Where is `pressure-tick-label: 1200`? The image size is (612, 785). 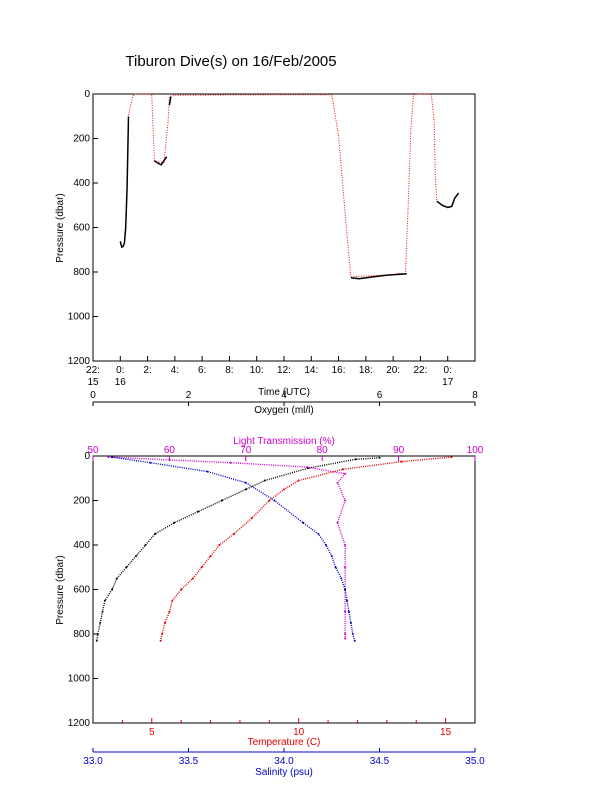
pressure-tick-label: 1200 is located at coordinates (79, 361).